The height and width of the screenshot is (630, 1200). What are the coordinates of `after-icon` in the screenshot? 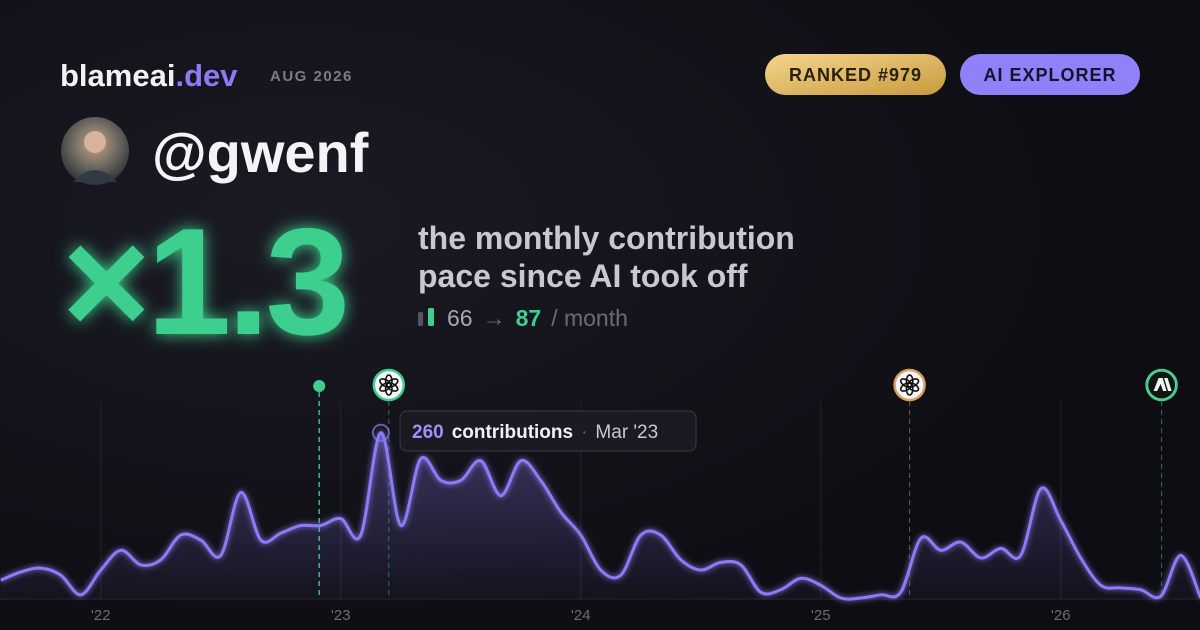 It's located at (431, 317).